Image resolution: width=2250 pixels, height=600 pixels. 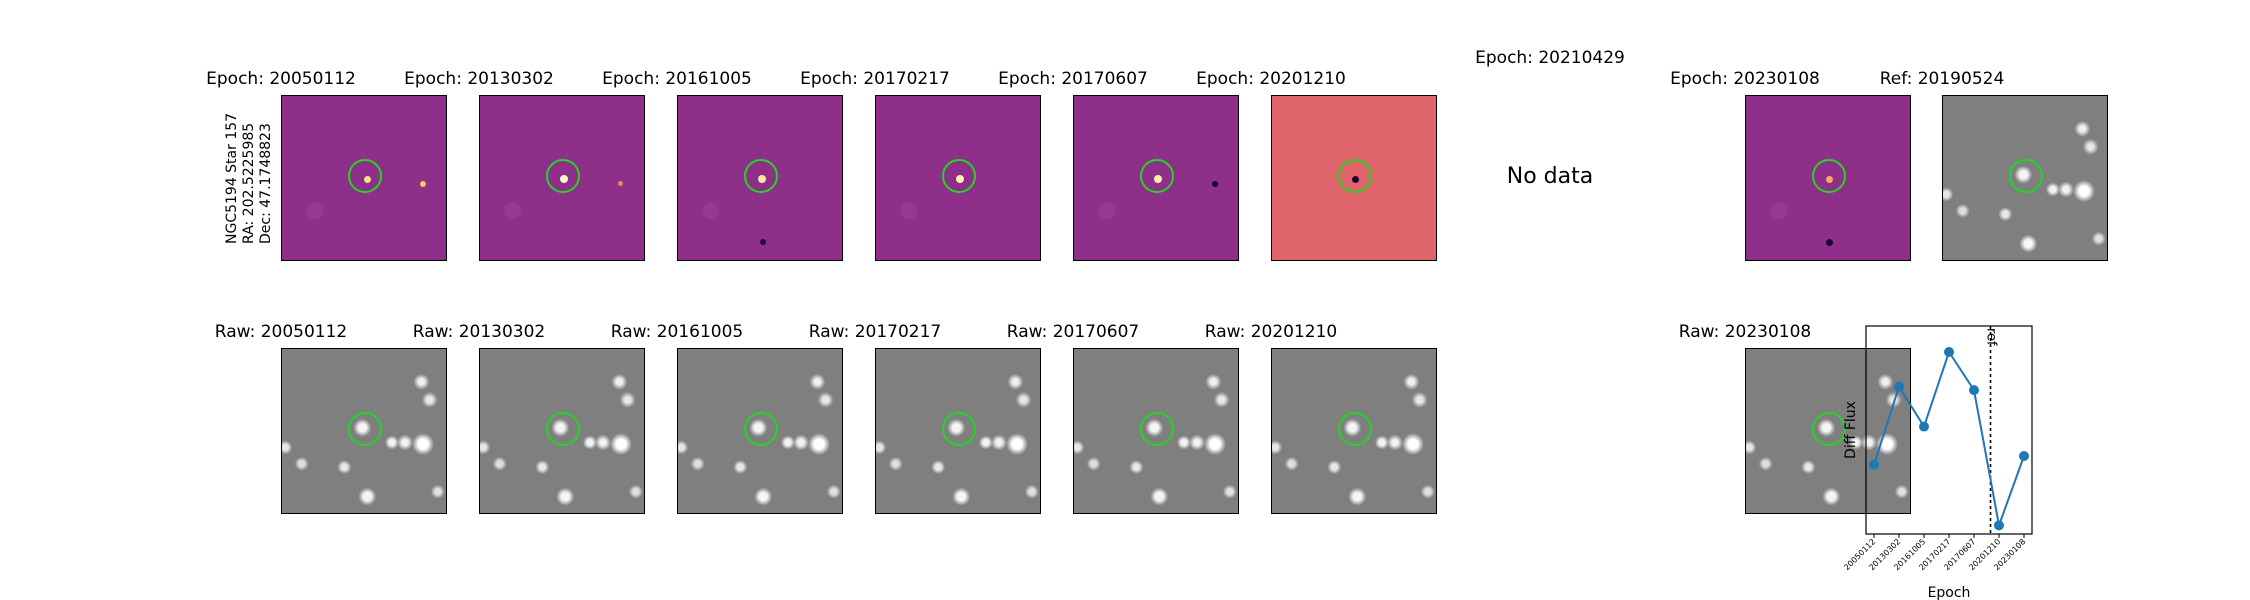 What do you see at coordinates (875, 332) in the screenshot?
I see `raw-title-4: Raw: 20170217` at bounding box center [875, 332].